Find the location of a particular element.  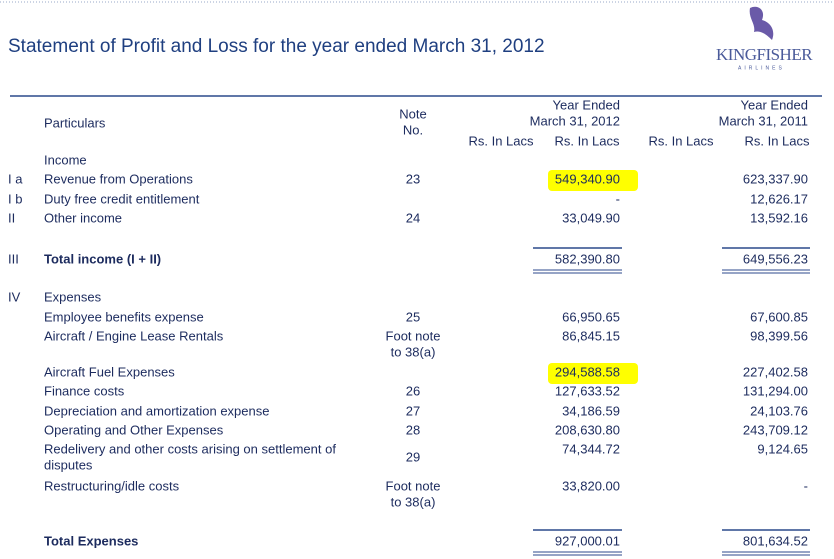

row-label: Other income is located at coordinates (83, 217).